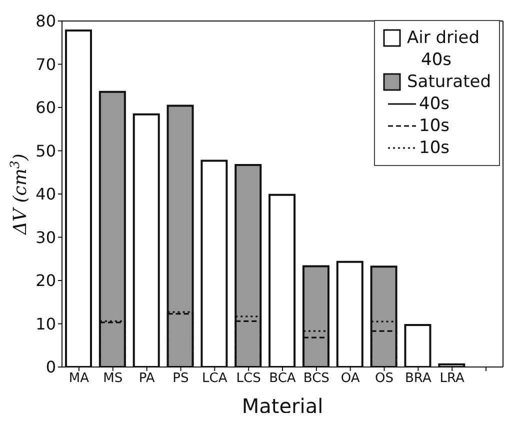 This screenshot has width=506, height=421. What do you see at coordinates (418, 378) in the screenshot?
I see `x-tick-label: BRA` at bounding box center [418, 378].